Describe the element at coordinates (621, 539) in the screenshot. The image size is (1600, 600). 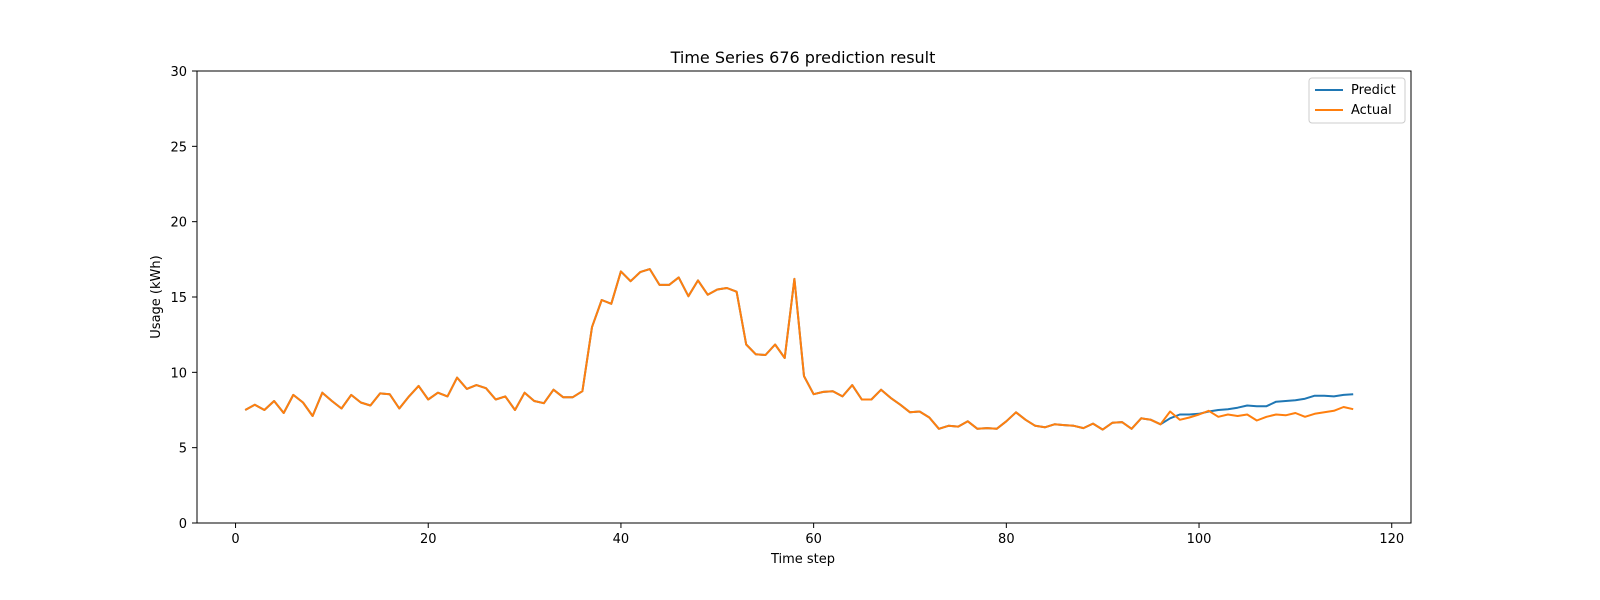
I see `x-tick-label: 40` at that location.